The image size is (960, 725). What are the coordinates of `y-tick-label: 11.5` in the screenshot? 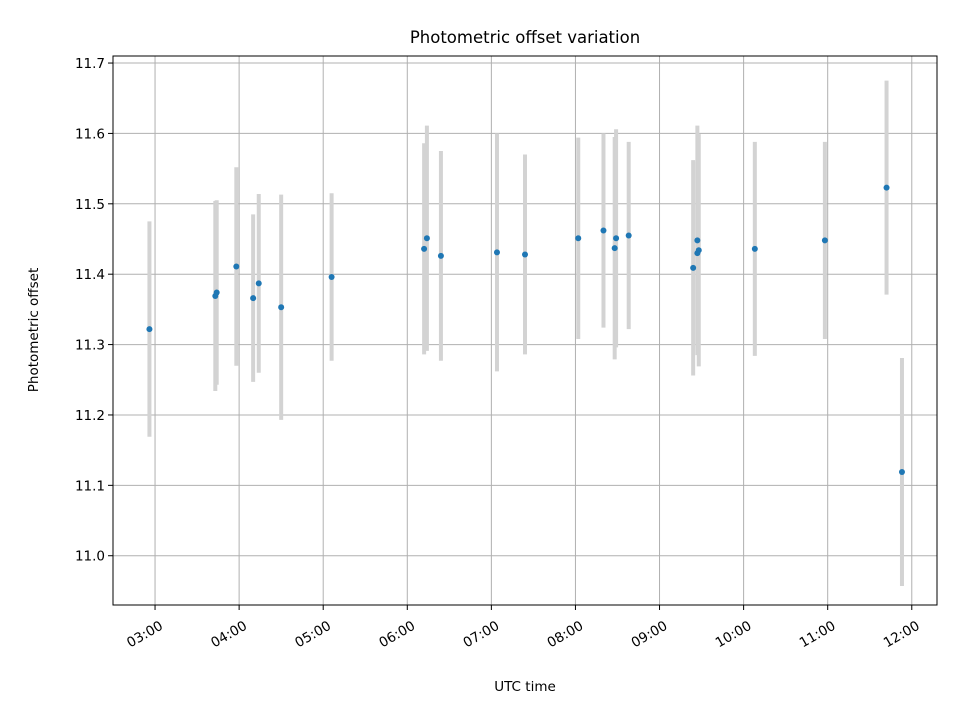 It's located at (90, 205).